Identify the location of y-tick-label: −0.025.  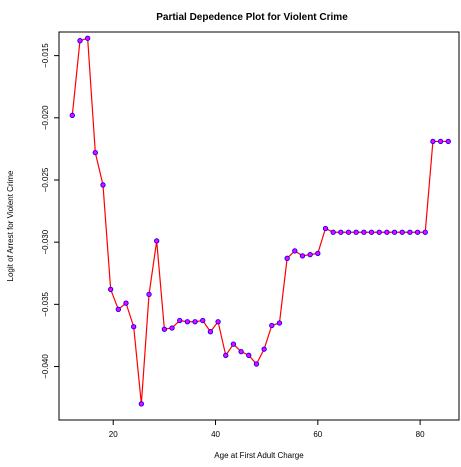
(45, 179).